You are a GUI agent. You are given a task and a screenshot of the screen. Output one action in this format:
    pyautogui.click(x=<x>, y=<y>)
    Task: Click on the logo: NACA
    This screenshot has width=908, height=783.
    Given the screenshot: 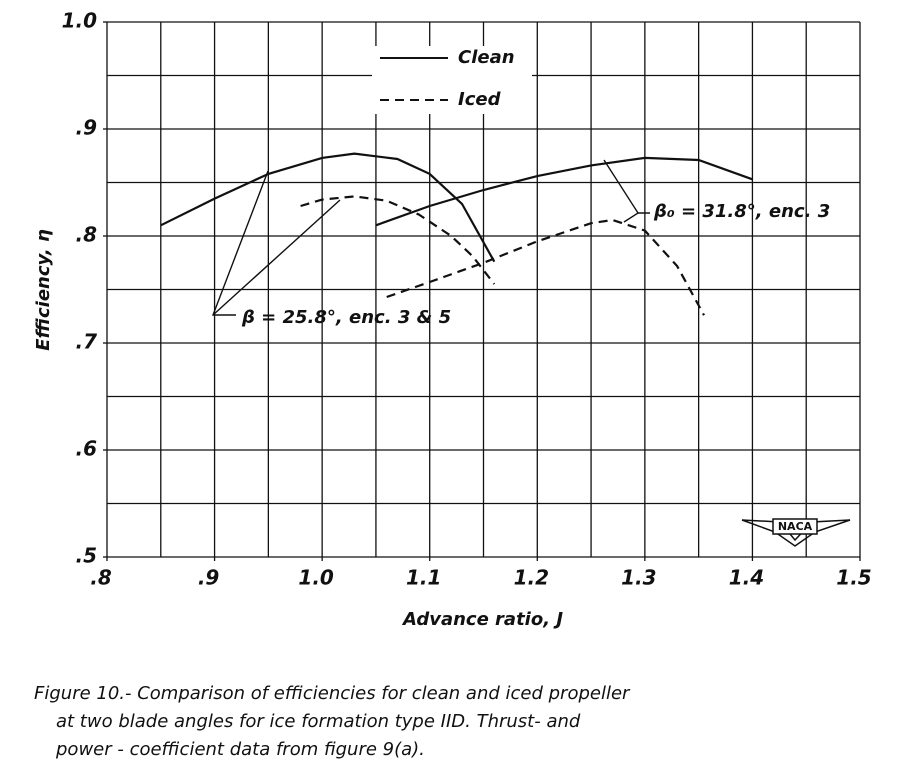 What is the action you would take?
    pyautogui.click(x=796, y=532)
    